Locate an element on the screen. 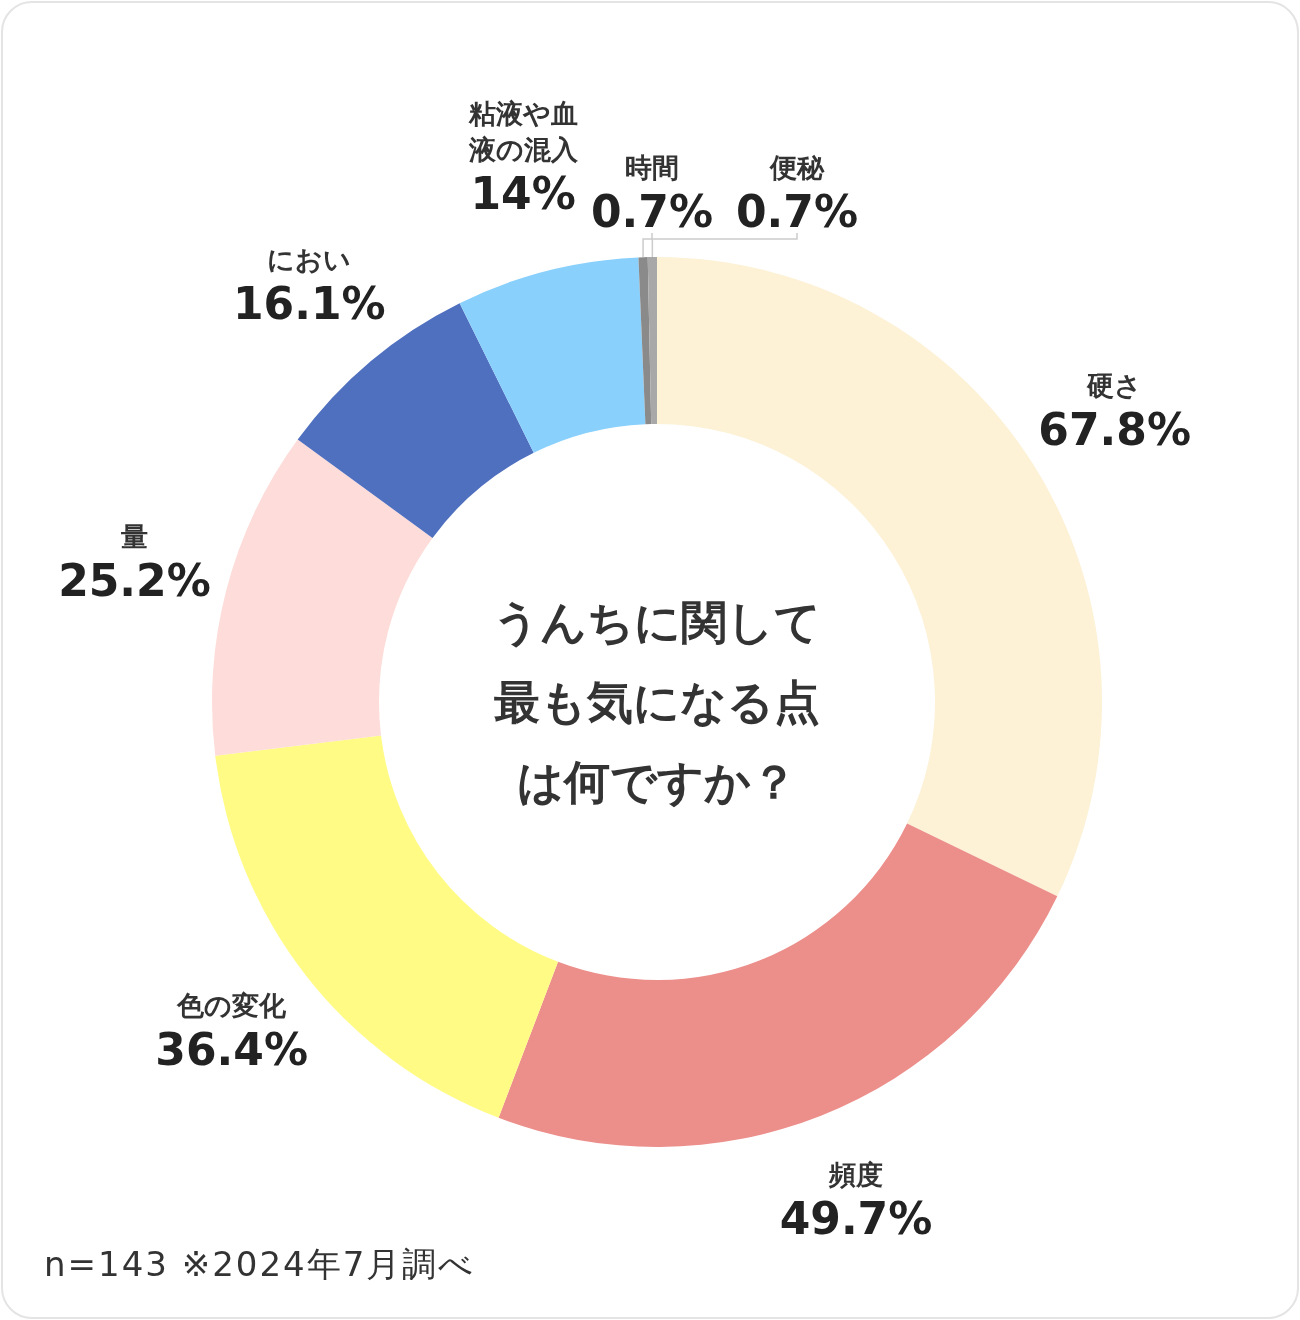  data-label: 36.4% is located at coordinates (231, 1049).